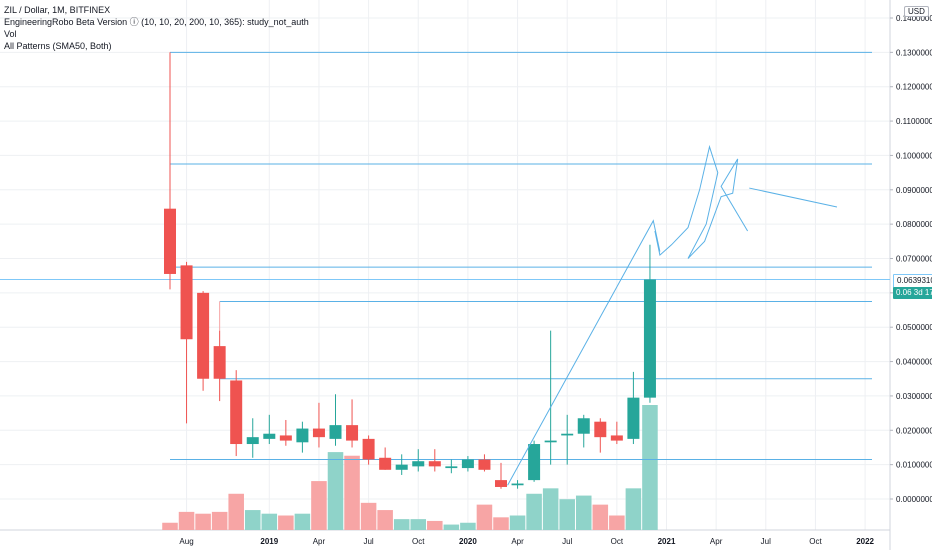 The height and width of the screenshot is (550, 932). Describe the element at coordinates (912, 293) in the screenshot. I see `countdown-label: 0.06 3d 17h` at that location.